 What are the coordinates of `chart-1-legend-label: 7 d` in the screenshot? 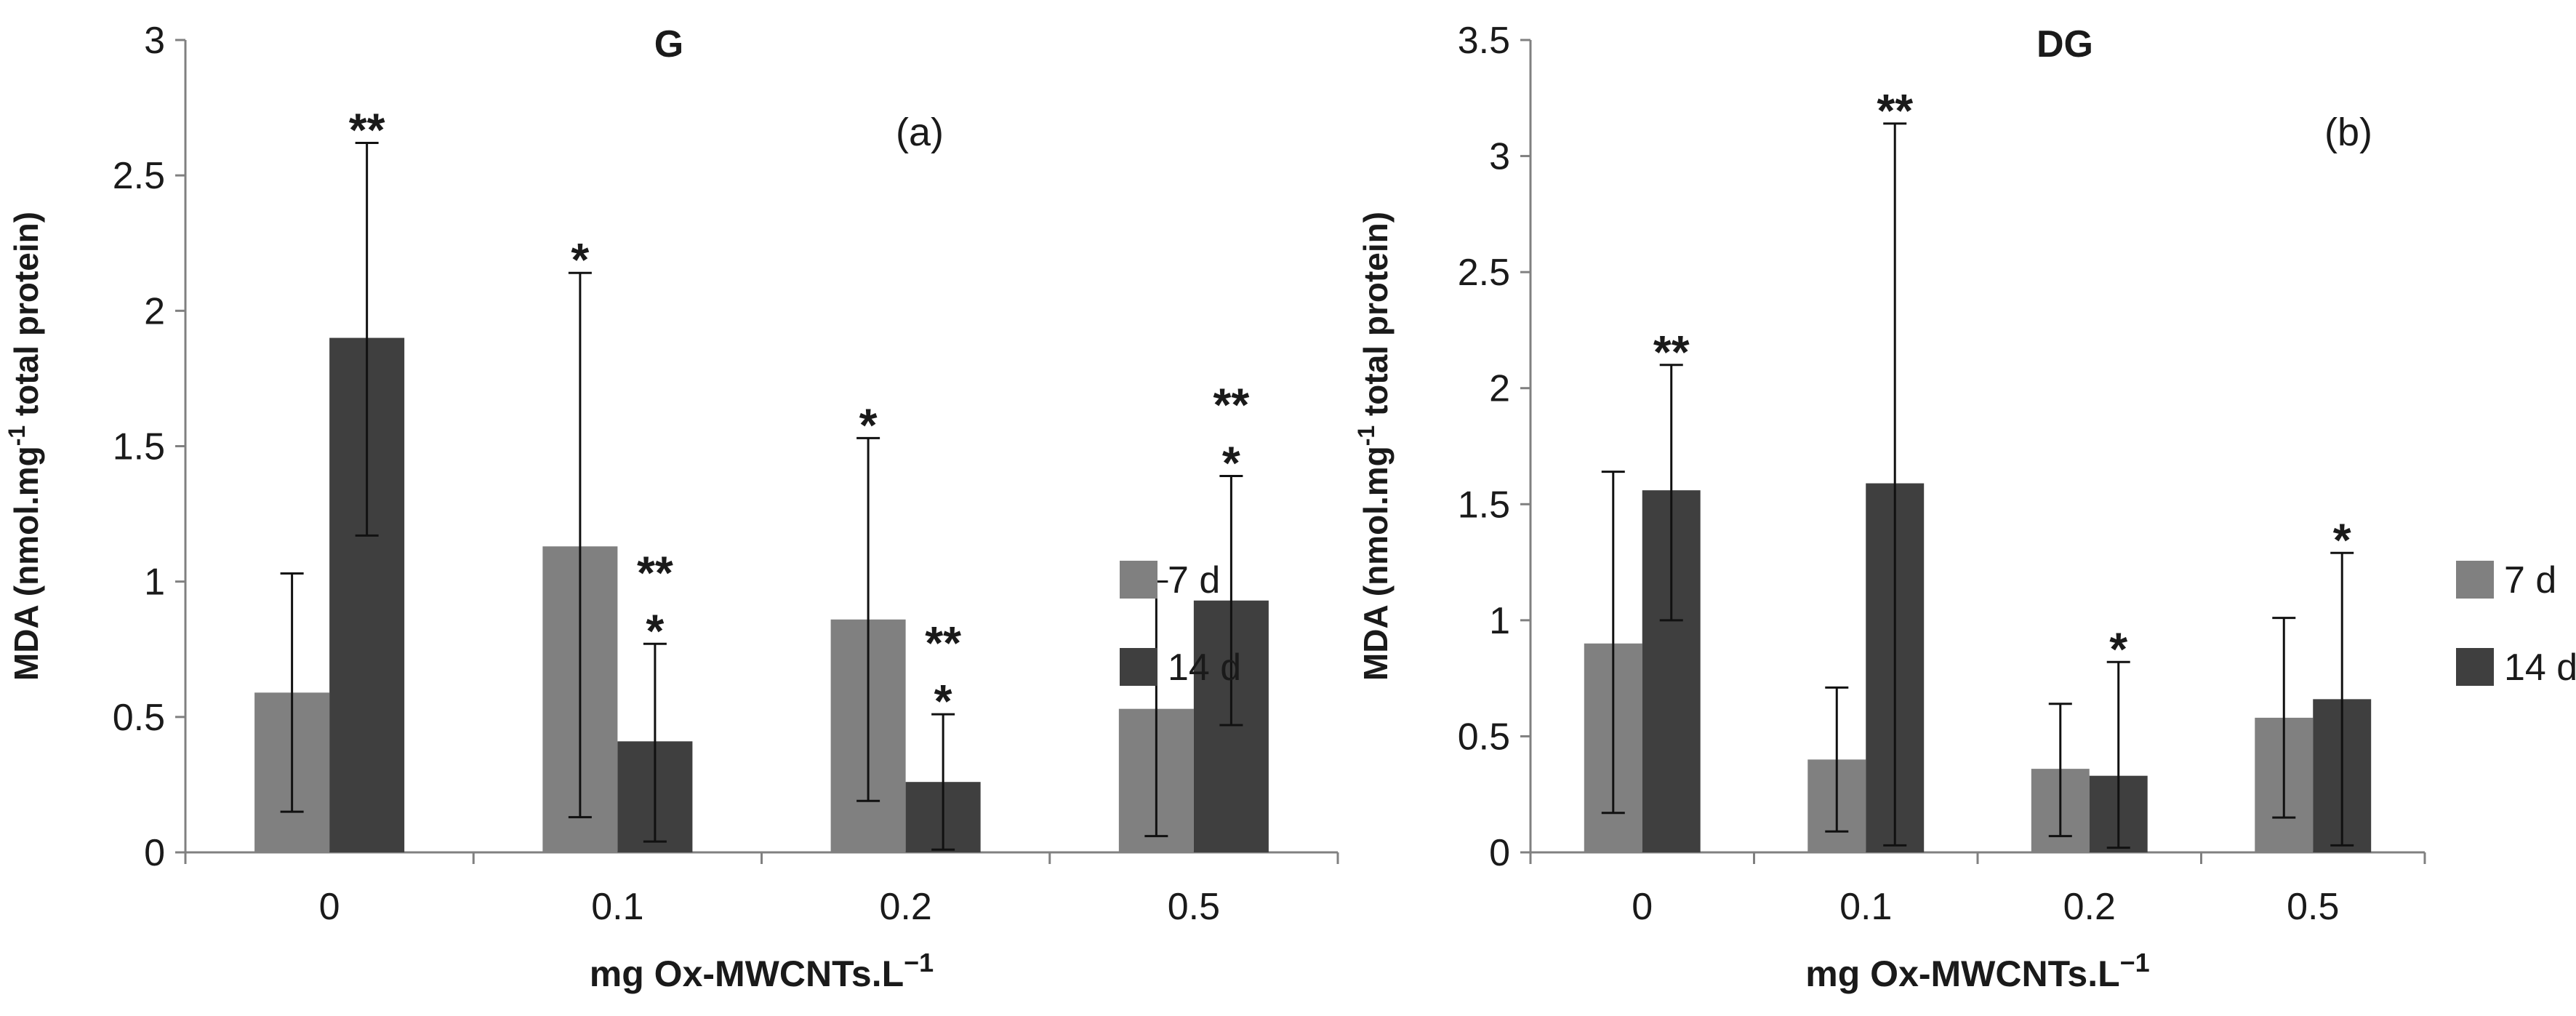 It's located at (2530, 580).